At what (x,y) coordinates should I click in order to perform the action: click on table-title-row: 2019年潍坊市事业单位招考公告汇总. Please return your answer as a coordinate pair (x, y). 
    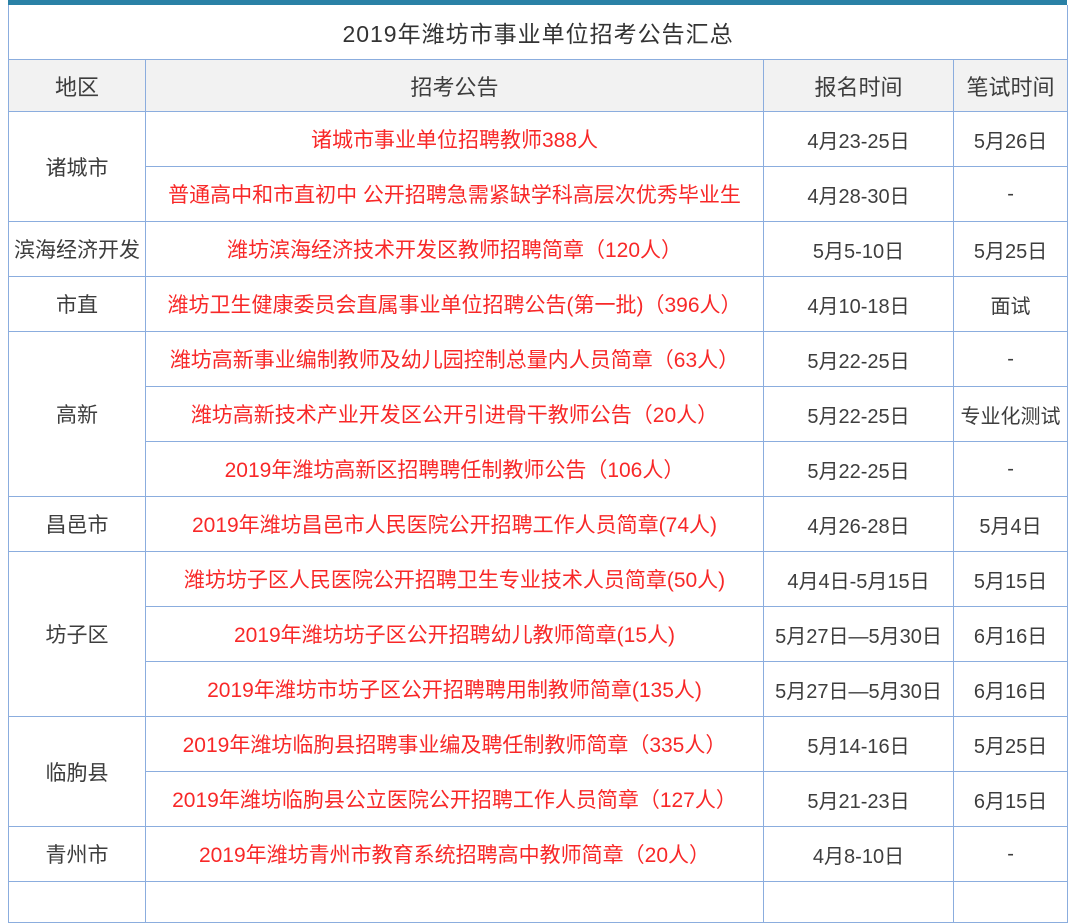
    Looking at the image, I should click on (538, 32).